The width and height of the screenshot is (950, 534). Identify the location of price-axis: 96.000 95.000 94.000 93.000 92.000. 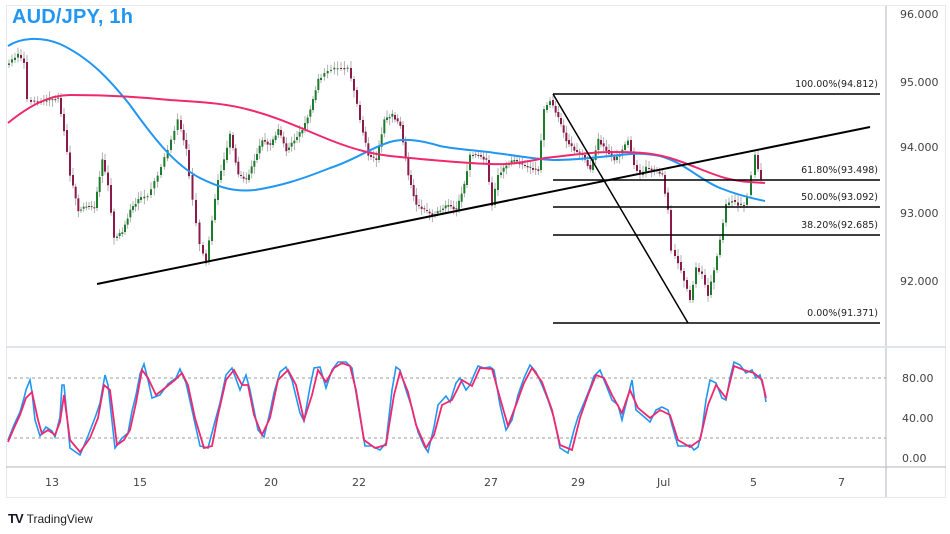
(919, 148).